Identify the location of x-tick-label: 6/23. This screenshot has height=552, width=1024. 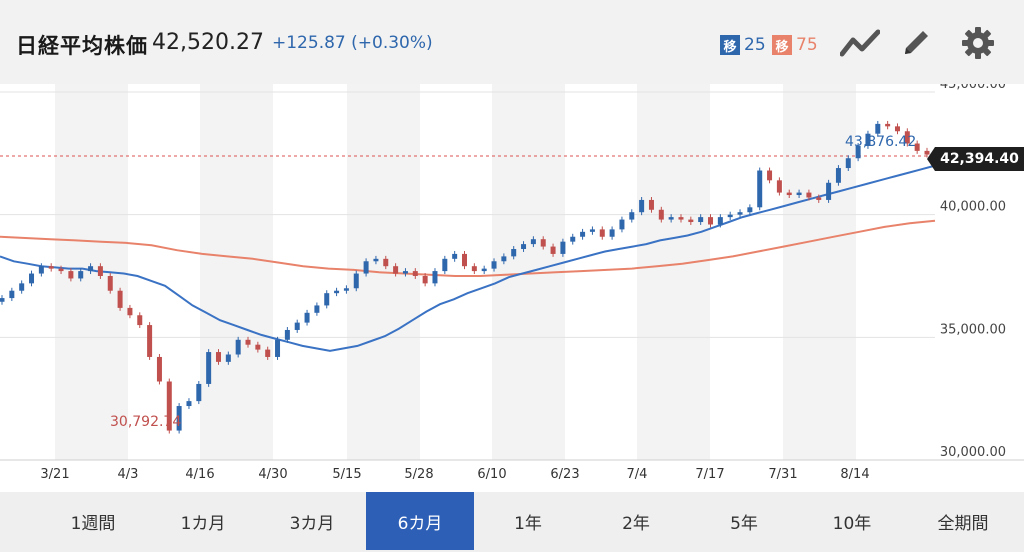
(564, 474).